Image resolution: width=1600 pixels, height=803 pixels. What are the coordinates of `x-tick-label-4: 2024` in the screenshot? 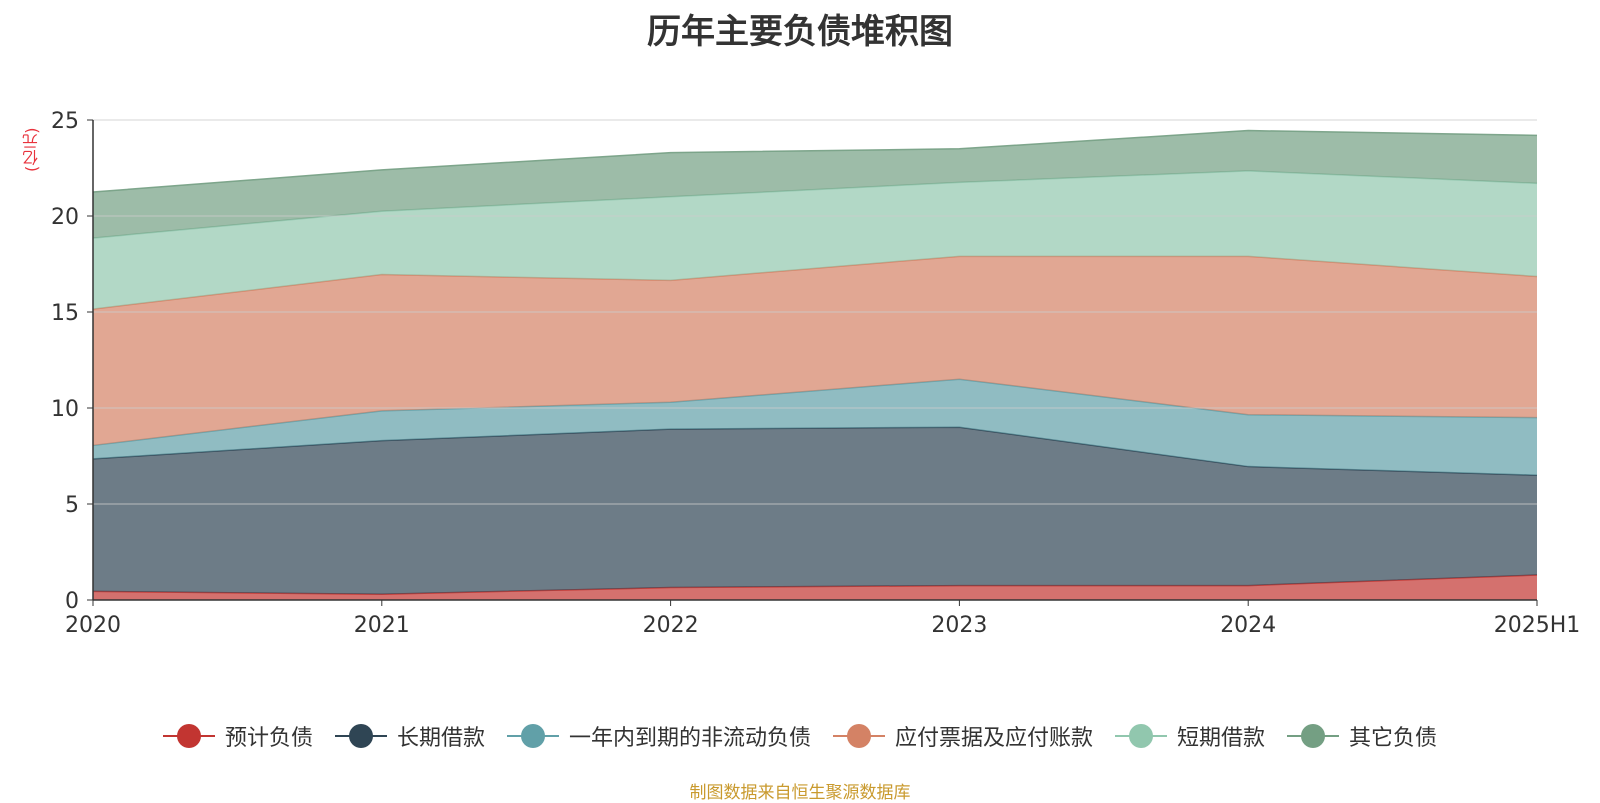 It's located at (1248, 625).